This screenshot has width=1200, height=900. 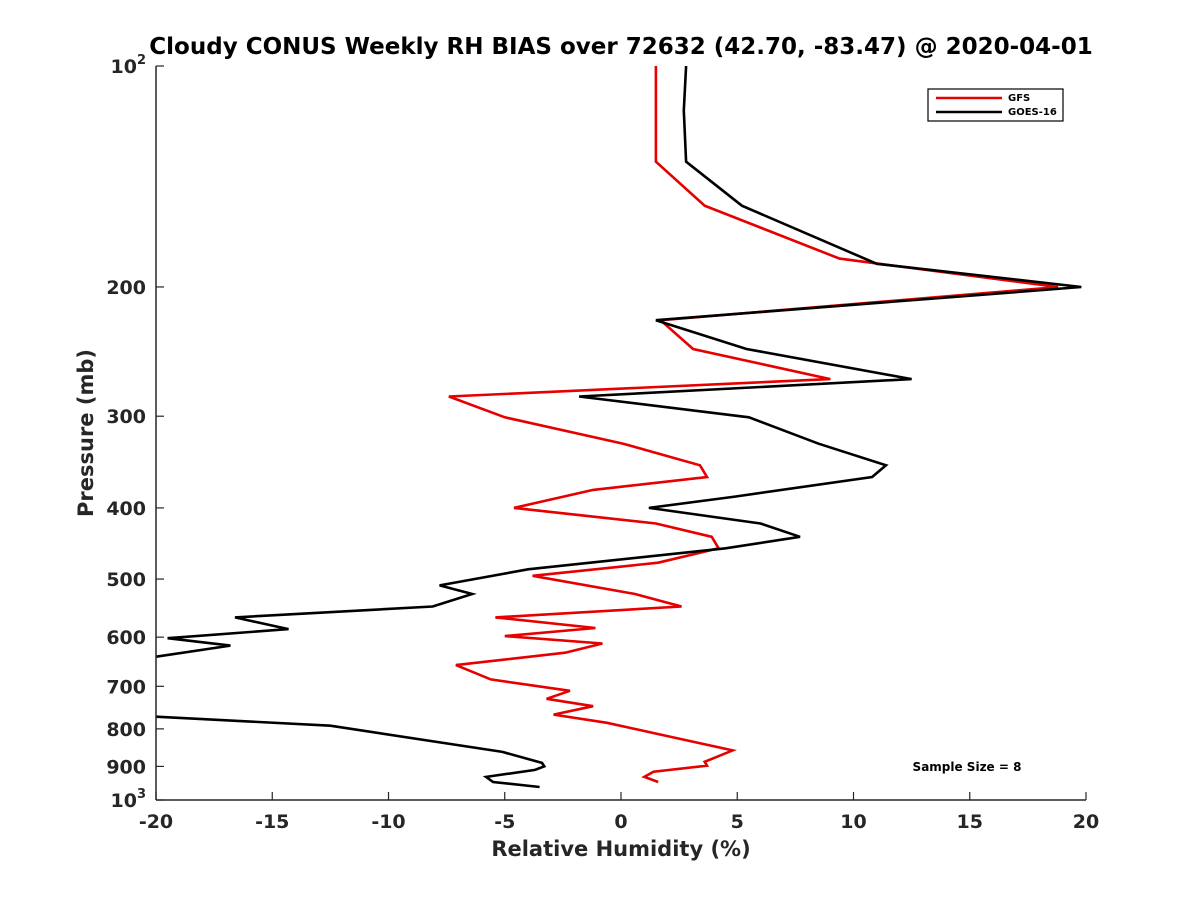 What do you see at coordinates (86, 433) in the screenshot?
I see `y-axis-label: Pressure (mb)` at bounding box center [86, 433].